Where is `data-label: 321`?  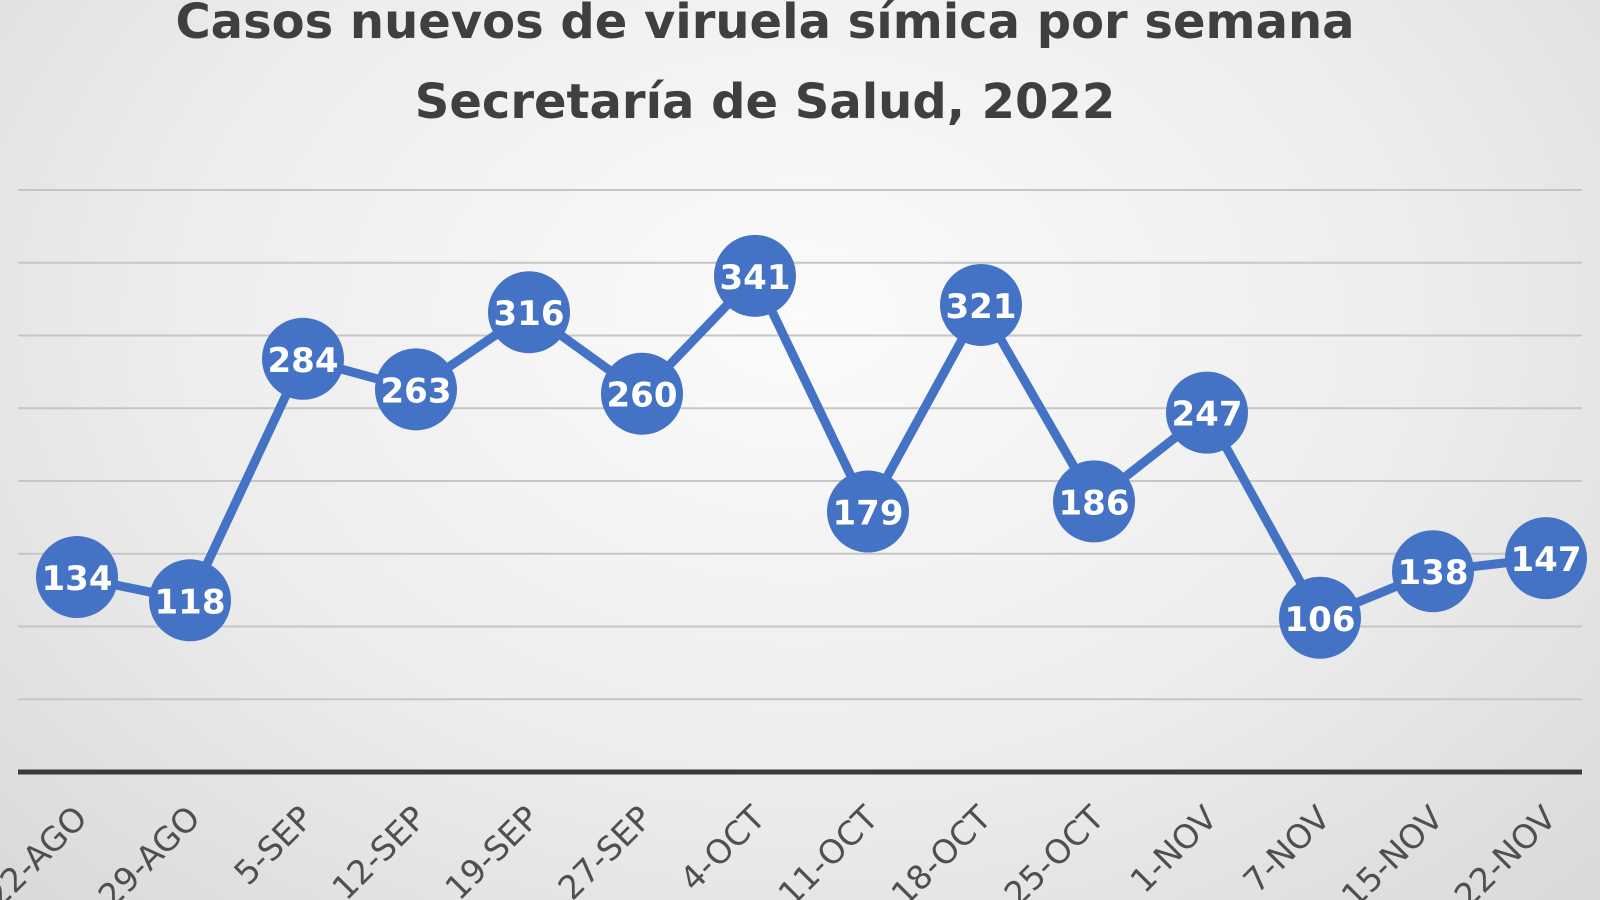 data-label: 321 is located at coordinates (981, 307).